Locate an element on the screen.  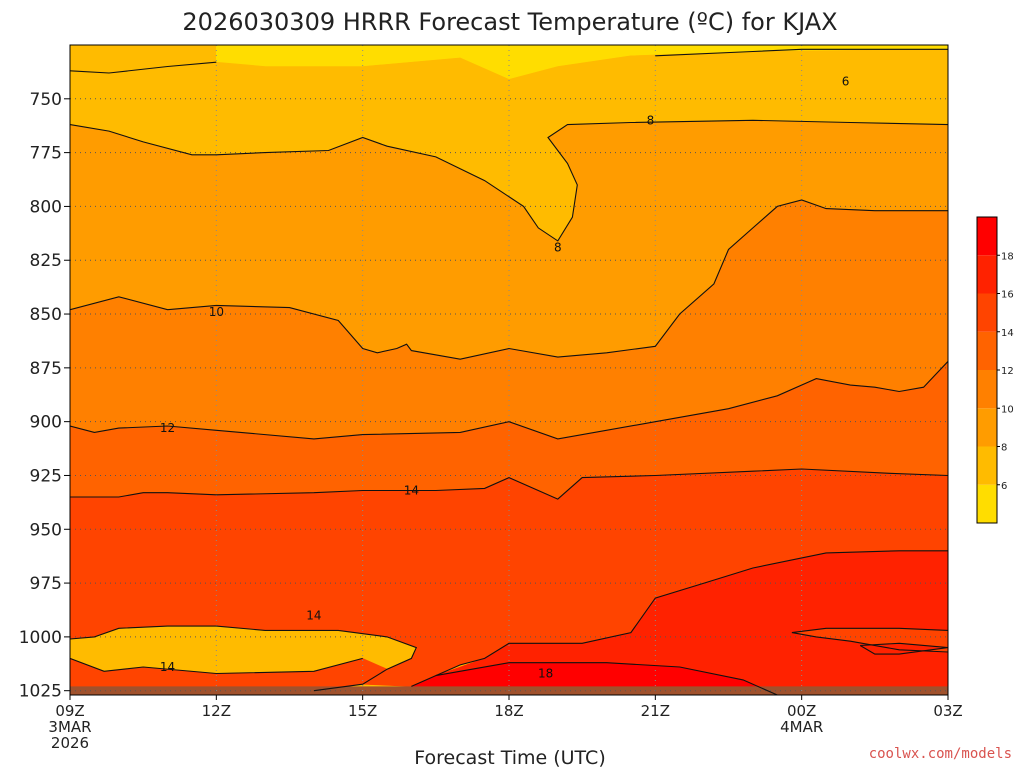
y-tick-label: 825 is located at coordinates (46, 261).